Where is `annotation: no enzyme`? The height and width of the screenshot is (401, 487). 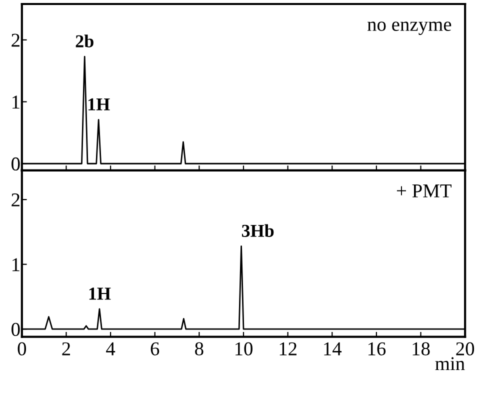
annotation: no enzyme is located at coordinates (409, 28).